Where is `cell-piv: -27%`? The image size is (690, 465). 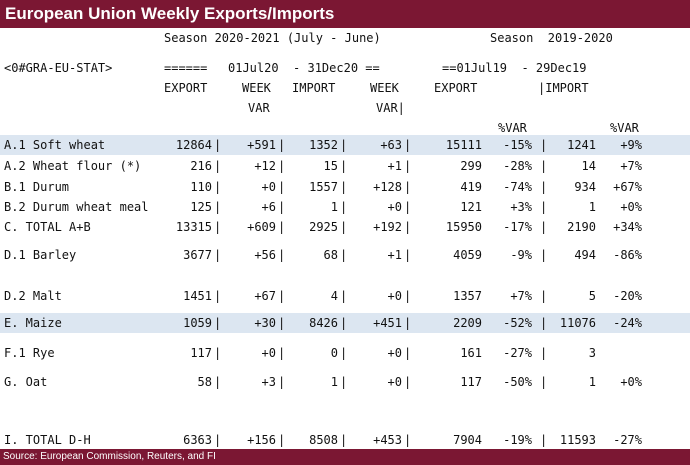
cell-piv: -27% is located at coordinates (627, 440).